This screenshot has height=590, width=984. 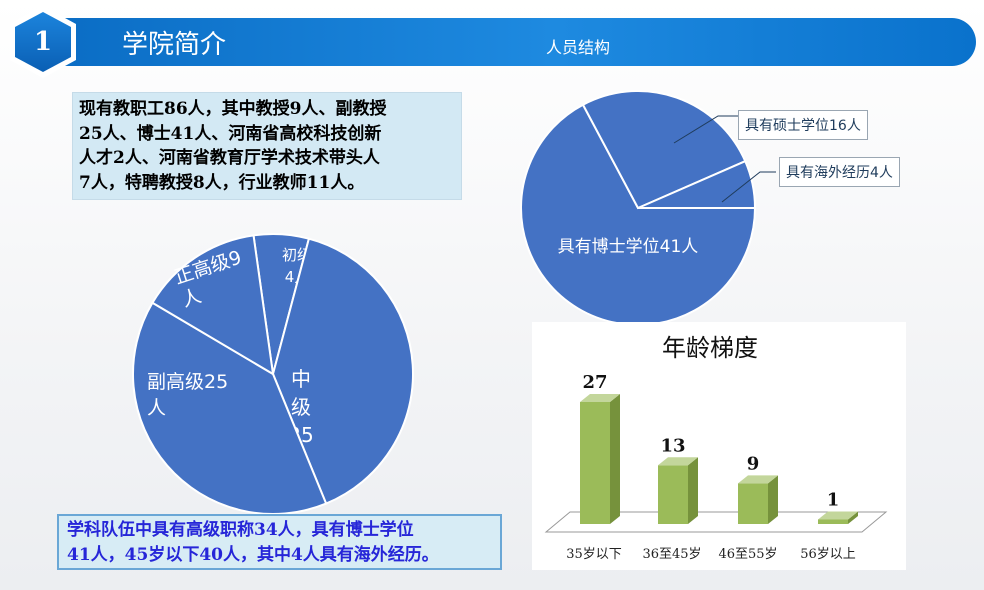 What do you see at coordinates (240, 530) in the screenshot?
I see `summary-line: 学科队伍中具有高级职称34人，具有博士学位` at bounding box center [240, 530].